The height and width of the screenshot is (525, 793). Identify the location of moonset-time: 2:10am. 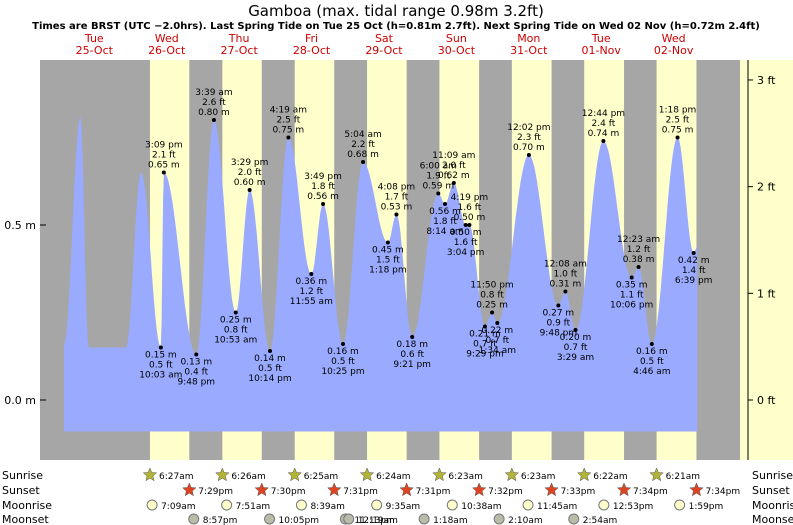
(525, 520).